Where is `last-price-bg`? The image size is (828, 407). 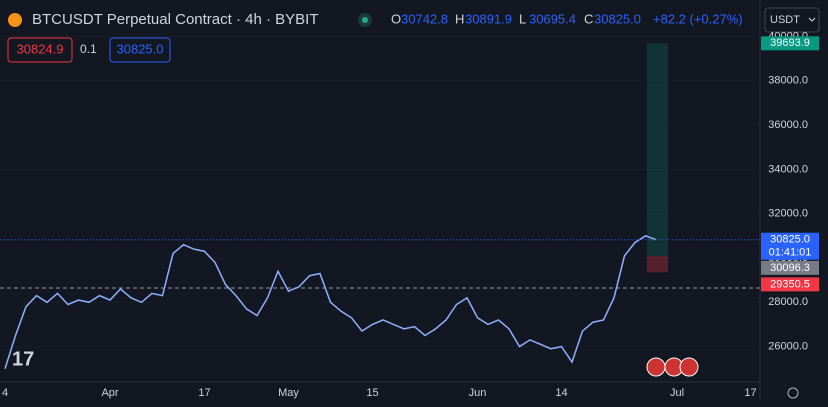
last-price-bg is located at coordinates (790, 246).